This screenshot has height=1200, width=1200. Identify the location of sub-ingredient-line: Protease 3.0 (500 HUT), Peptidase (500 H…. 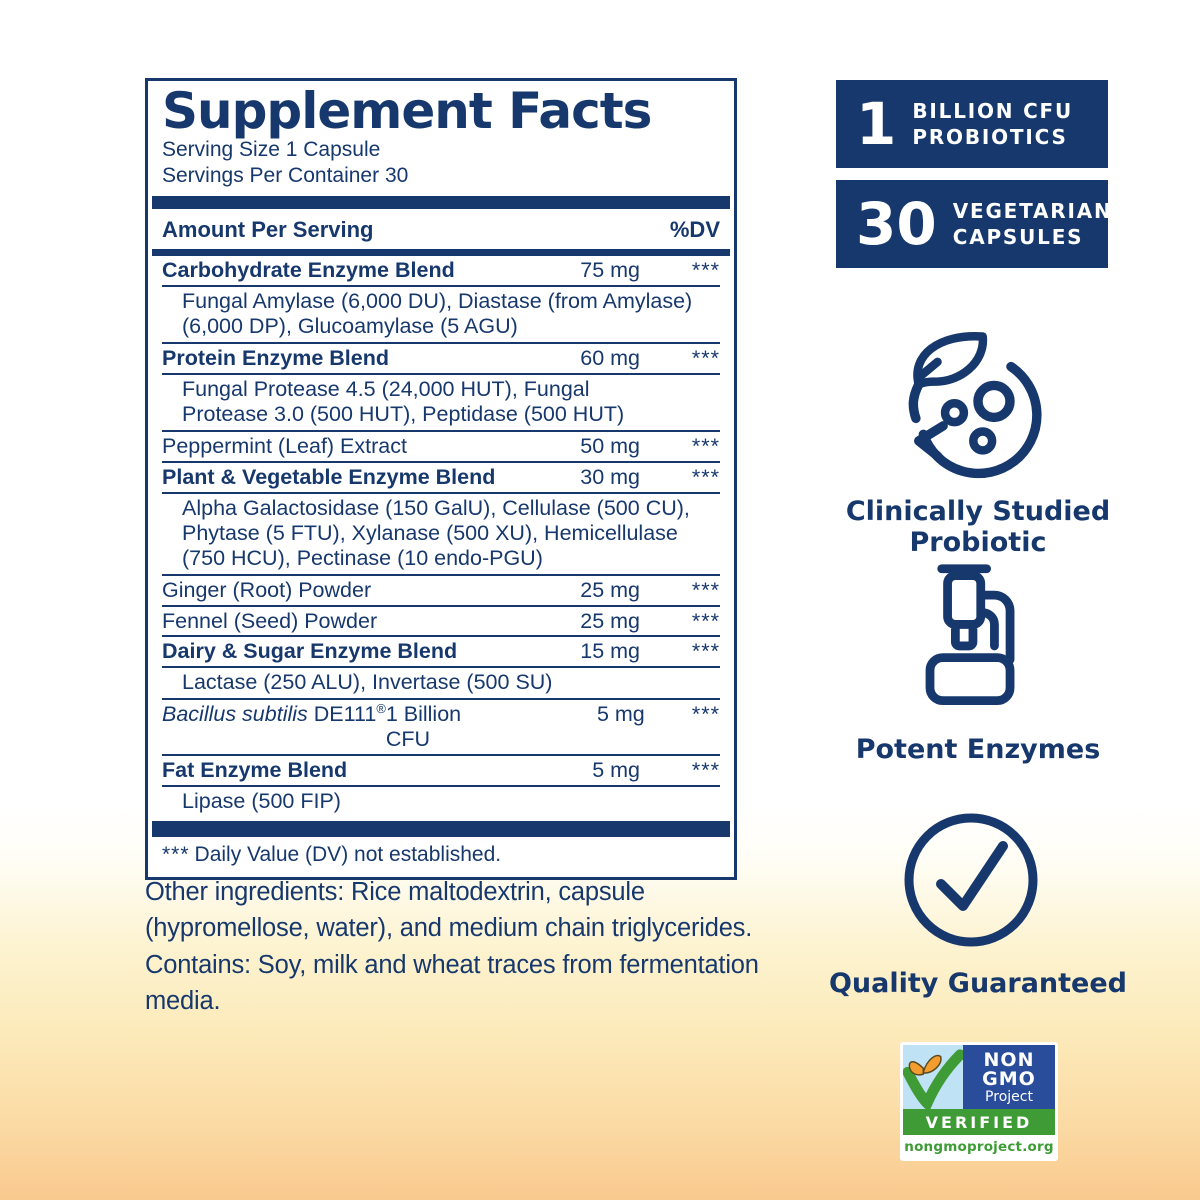
(403, 413).